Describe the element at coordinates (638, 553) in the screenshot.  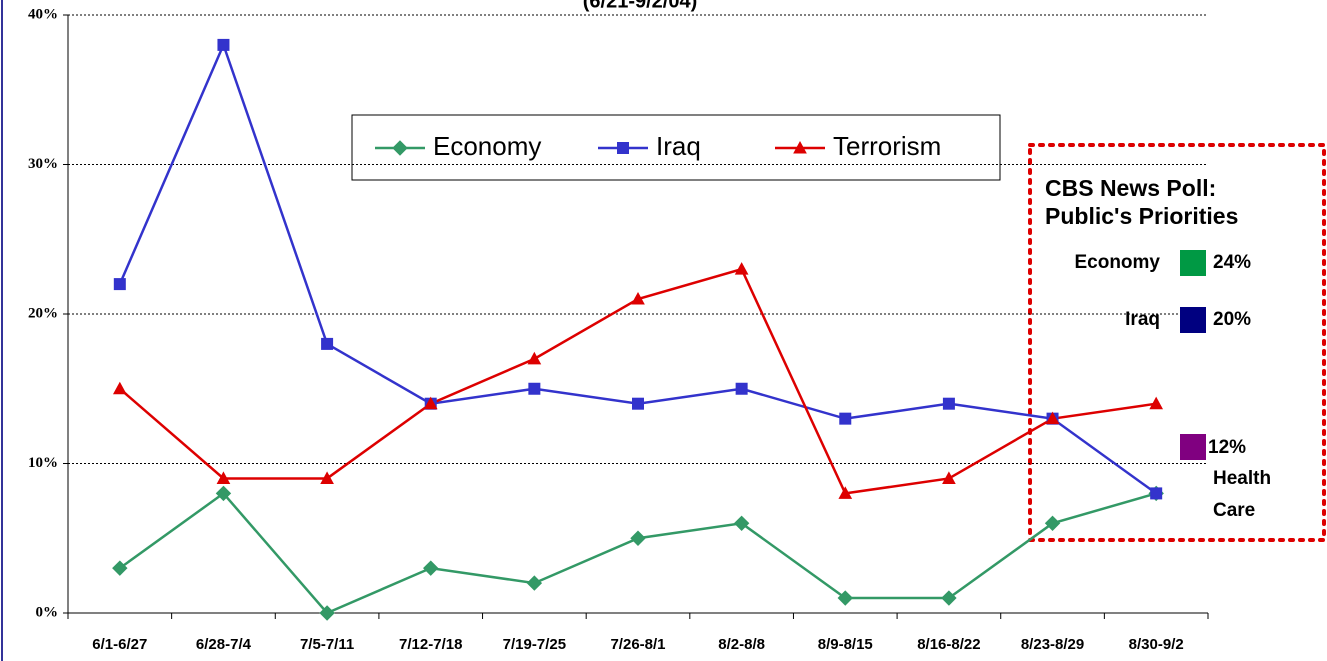
I see `series-line` at that location.